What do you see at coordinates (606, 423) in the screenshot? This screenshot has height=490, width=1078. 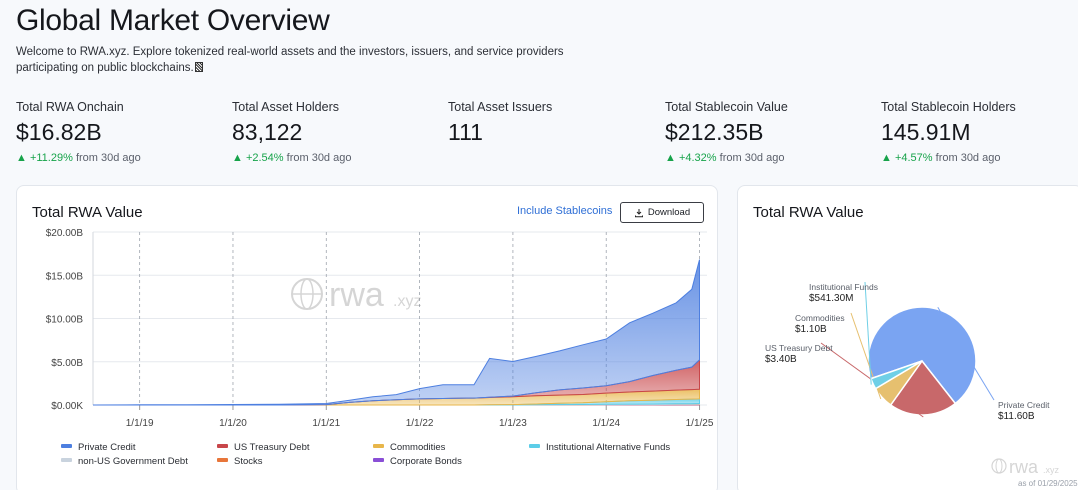 I see `x-tick-label: 1/1/24` at bounding box center [606, 423].